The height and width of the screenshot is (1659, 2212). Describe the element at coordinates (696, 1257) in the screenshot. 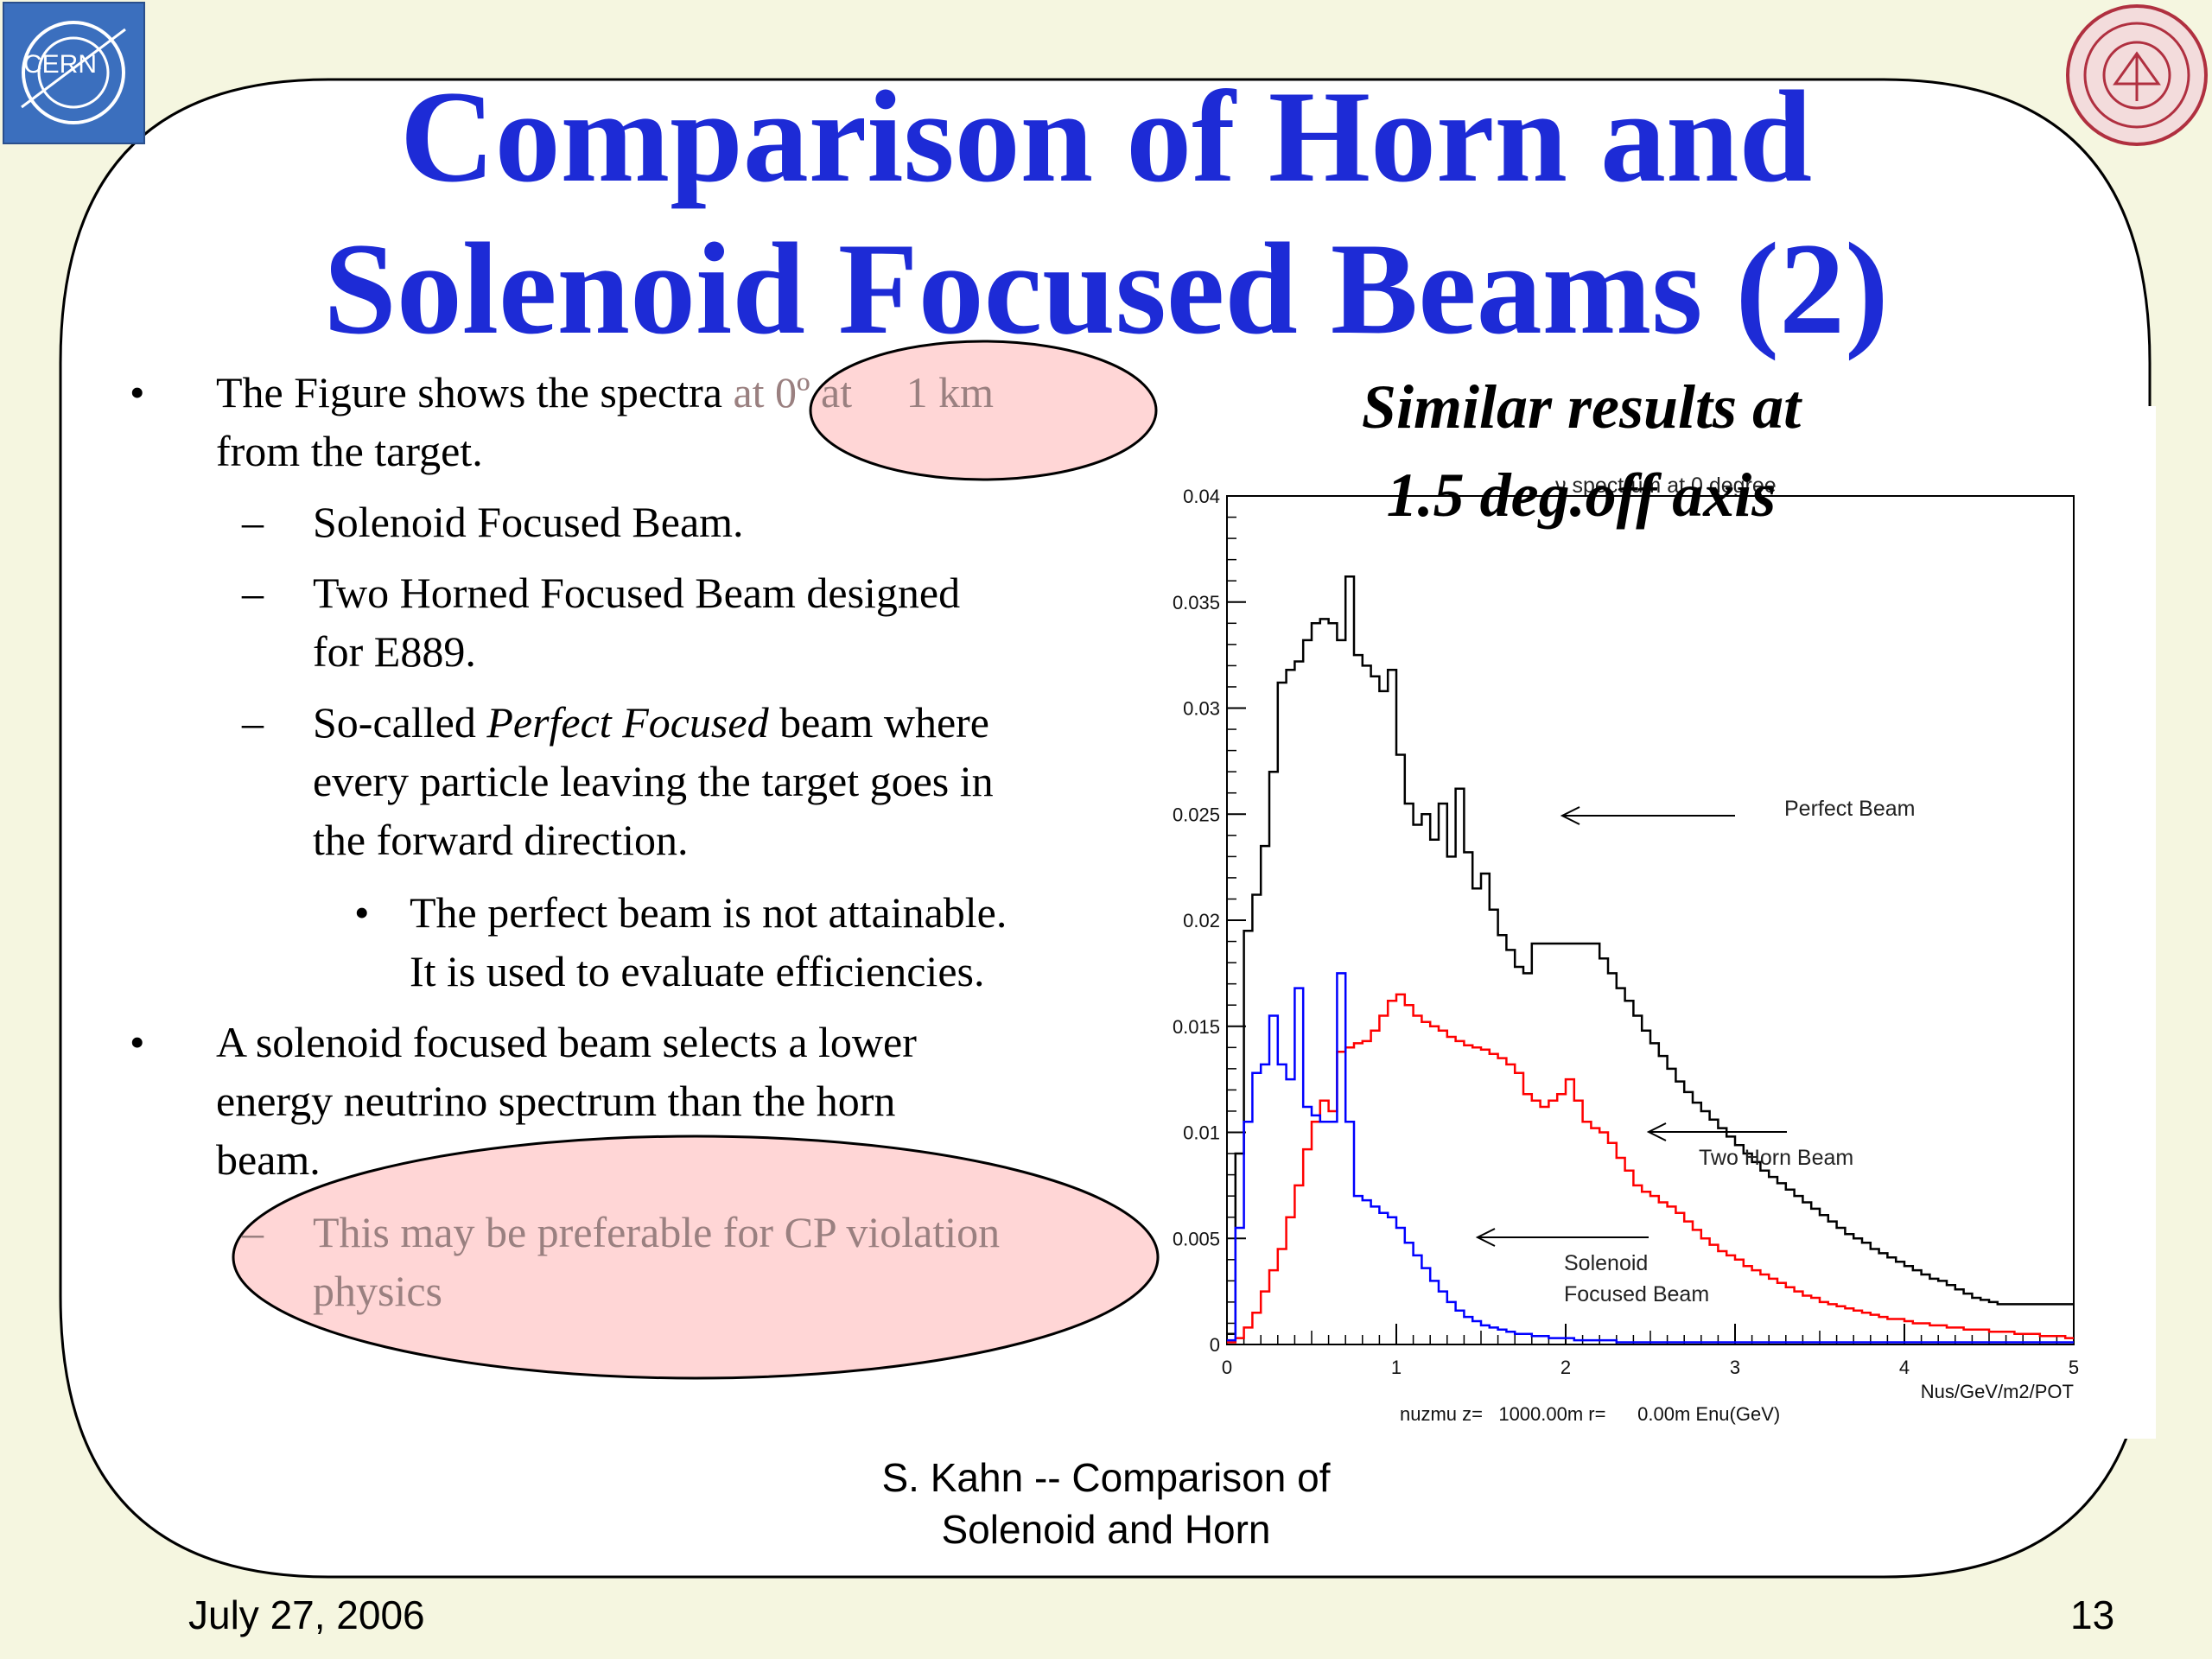

I see `highlight-ellipse-cp` at that location.